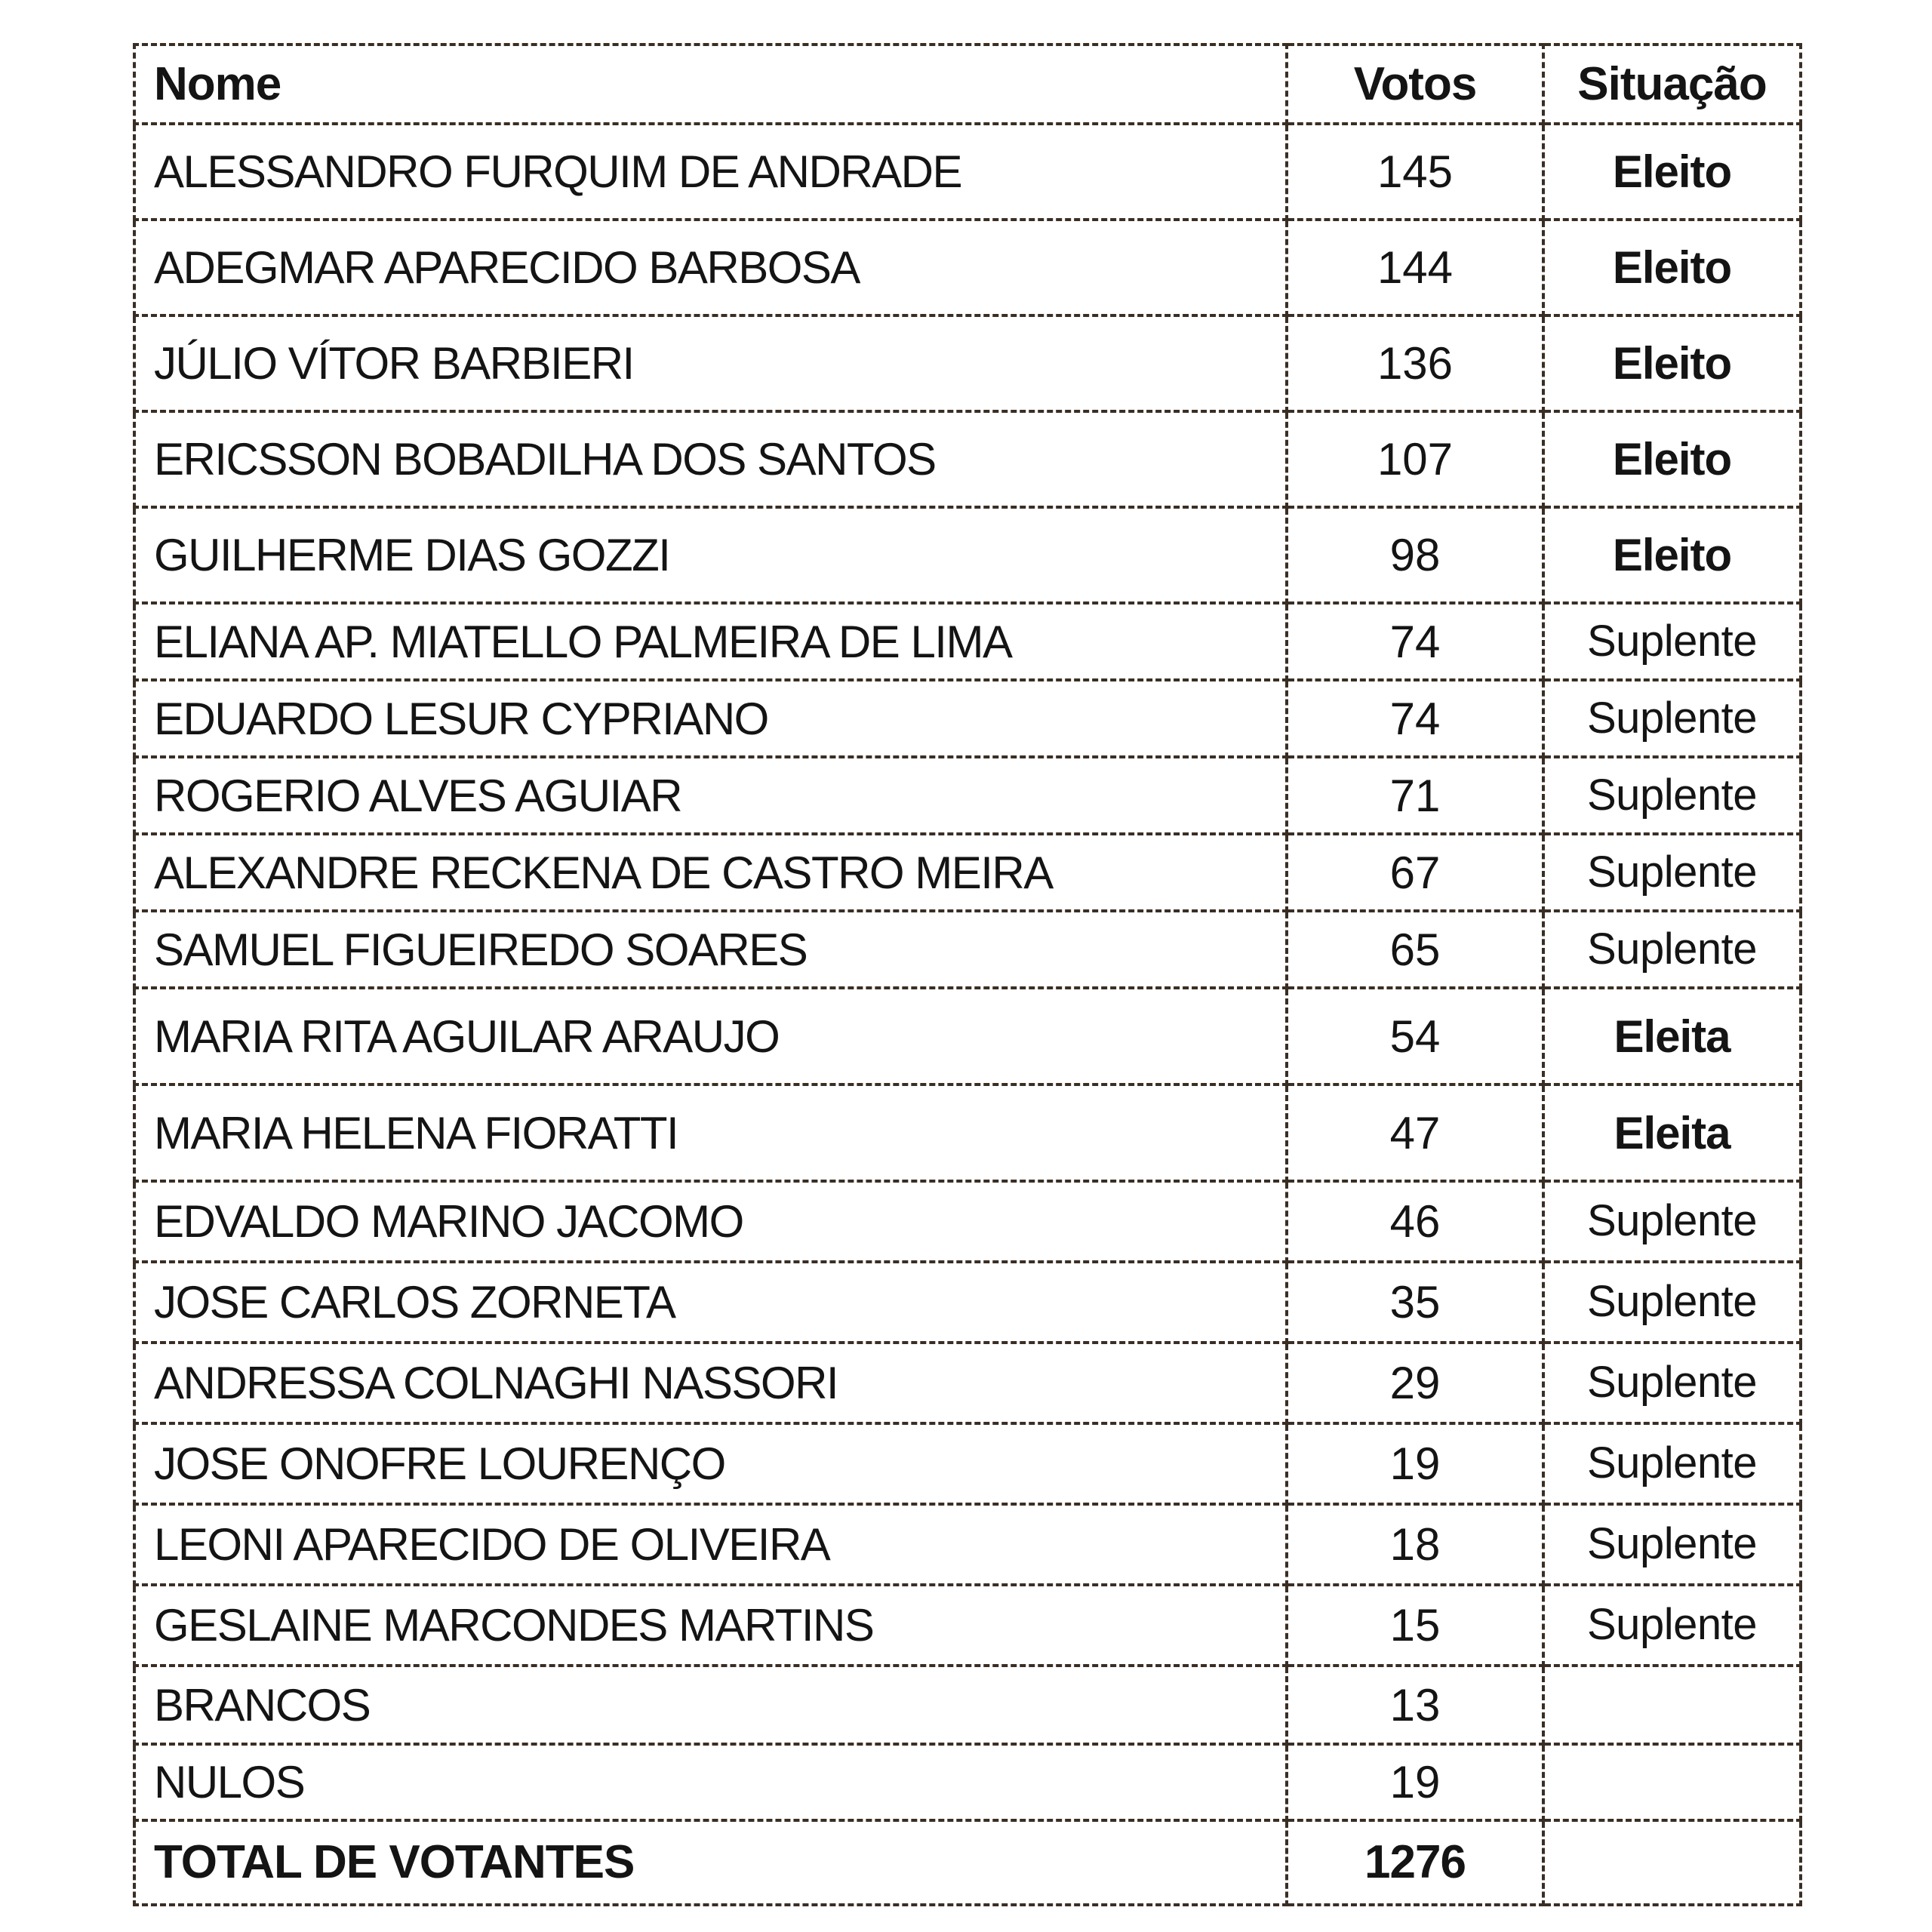 This screenshot has width=1932, height=1932. I want to click on candidate-name: LEONI APARECIDO DE OLIVEIRA, so click(710, 1544).